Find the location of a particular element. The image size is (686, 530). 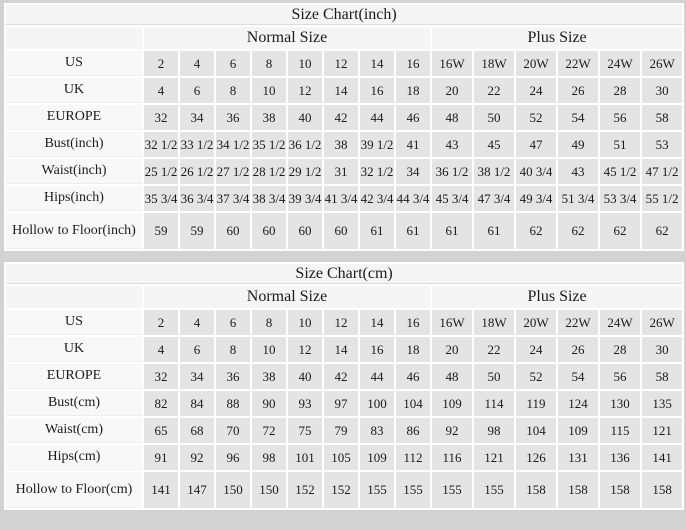

data-cell: 61 is located at coordinates (377, 231).